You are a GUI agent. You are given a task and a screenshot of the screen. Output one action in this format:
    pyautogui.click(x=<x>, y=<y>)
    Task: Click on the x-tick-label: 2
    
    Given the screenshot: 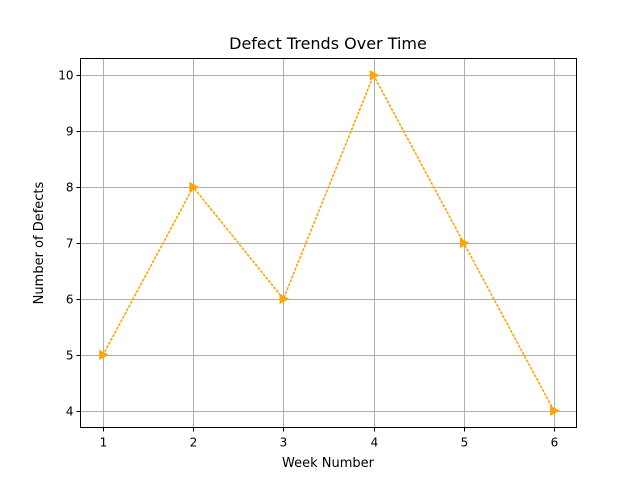 What is the action you would take?
    pyautogui.click(x=194, y=443)
    